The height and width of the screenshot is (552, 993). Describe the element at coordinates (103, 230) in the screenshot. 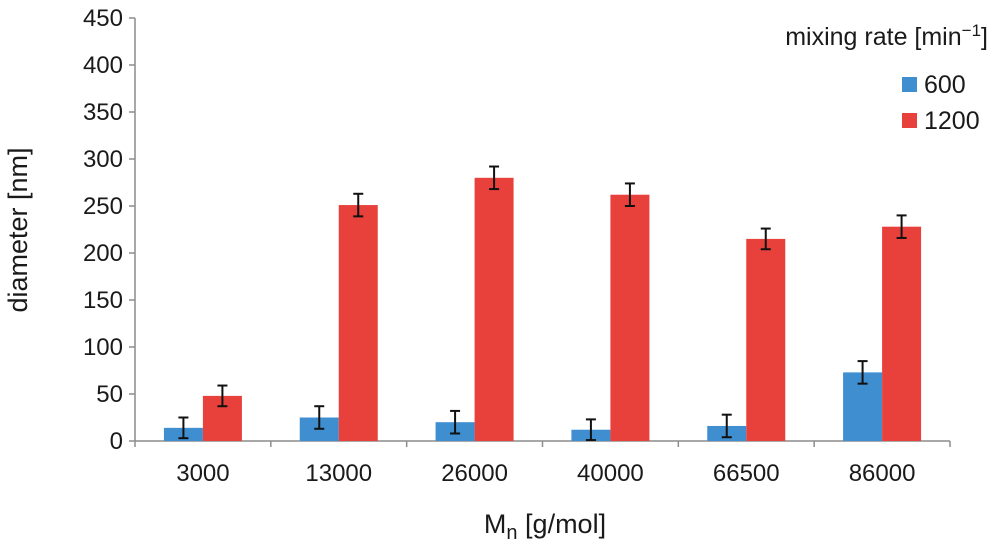

I see `y-tick-labels: 0 50 100 150 200 250 300 350 400 450` at that location.